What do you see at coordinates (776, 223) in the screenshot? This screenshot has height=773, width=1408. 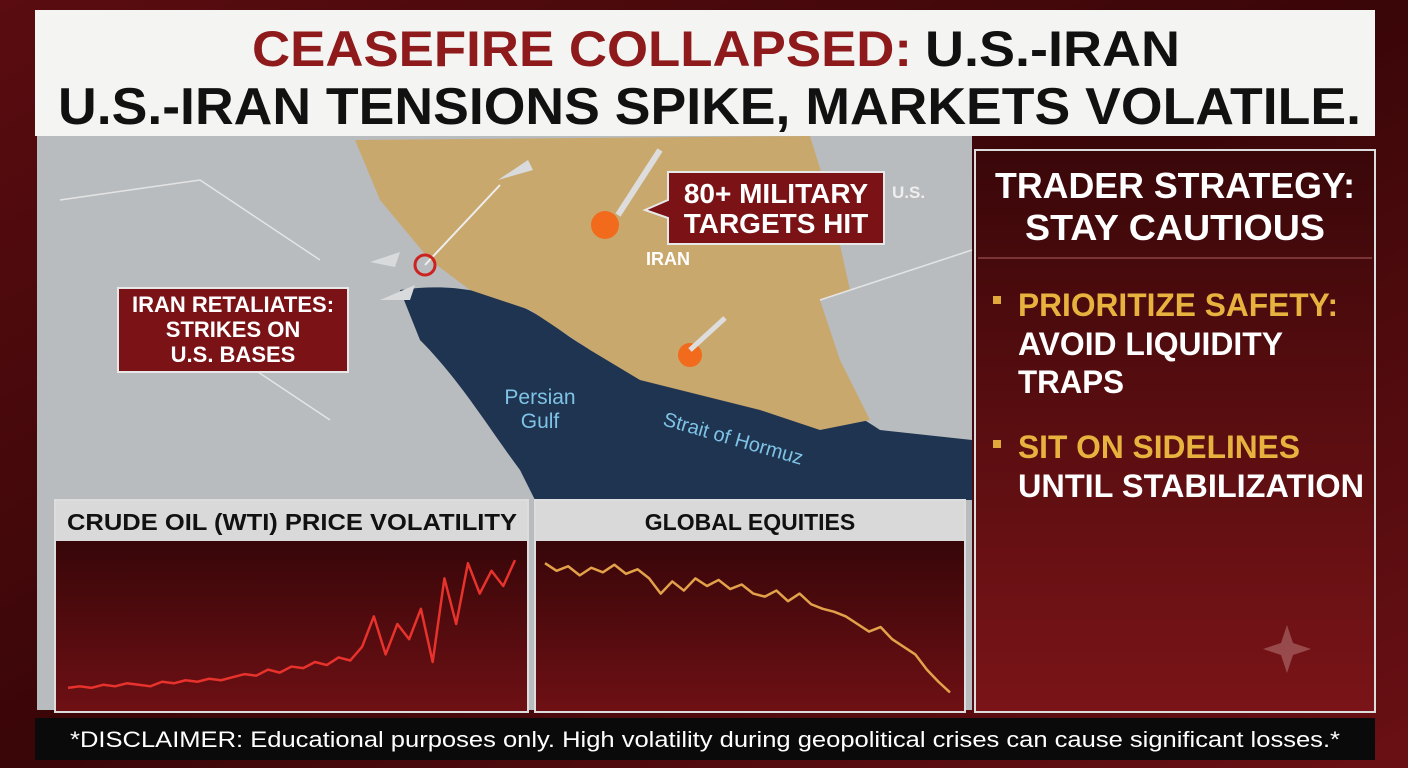 I see `callout-text: TARGETS HIT` at bounding box center [776, 223].